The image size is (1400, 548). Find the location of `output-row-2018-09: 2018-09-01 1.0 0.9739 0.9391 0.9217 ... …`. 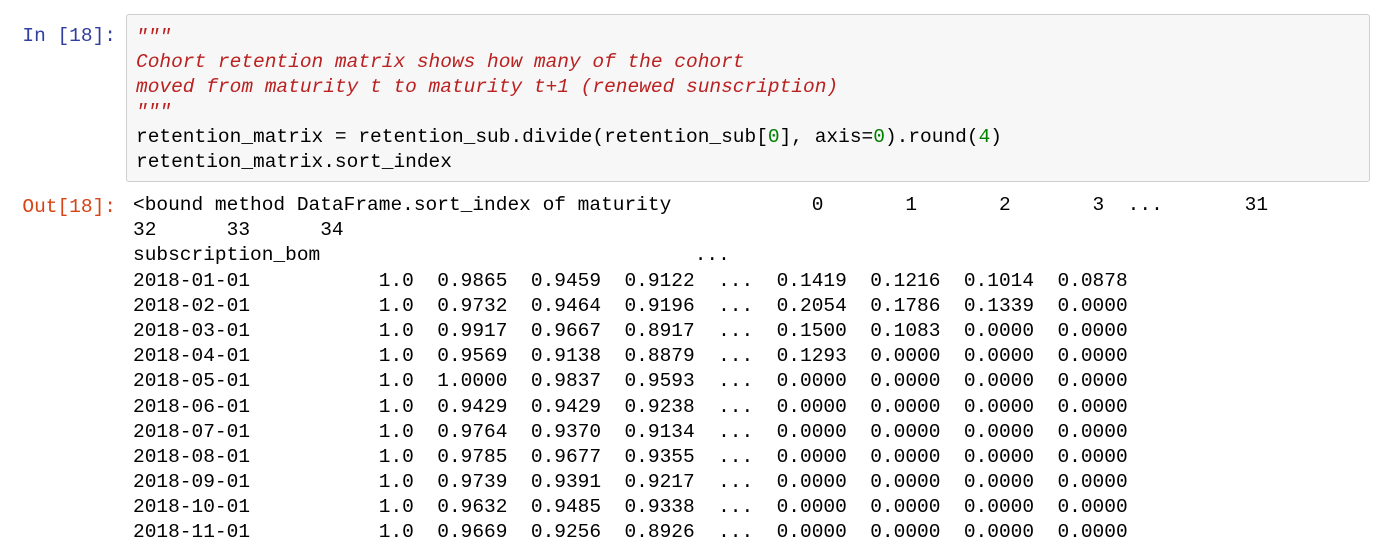

output-row-2018-09: 2018-09-01 1.0 0.9739 0.9391 0.9217 ... … is located at coordinates (630, 482).